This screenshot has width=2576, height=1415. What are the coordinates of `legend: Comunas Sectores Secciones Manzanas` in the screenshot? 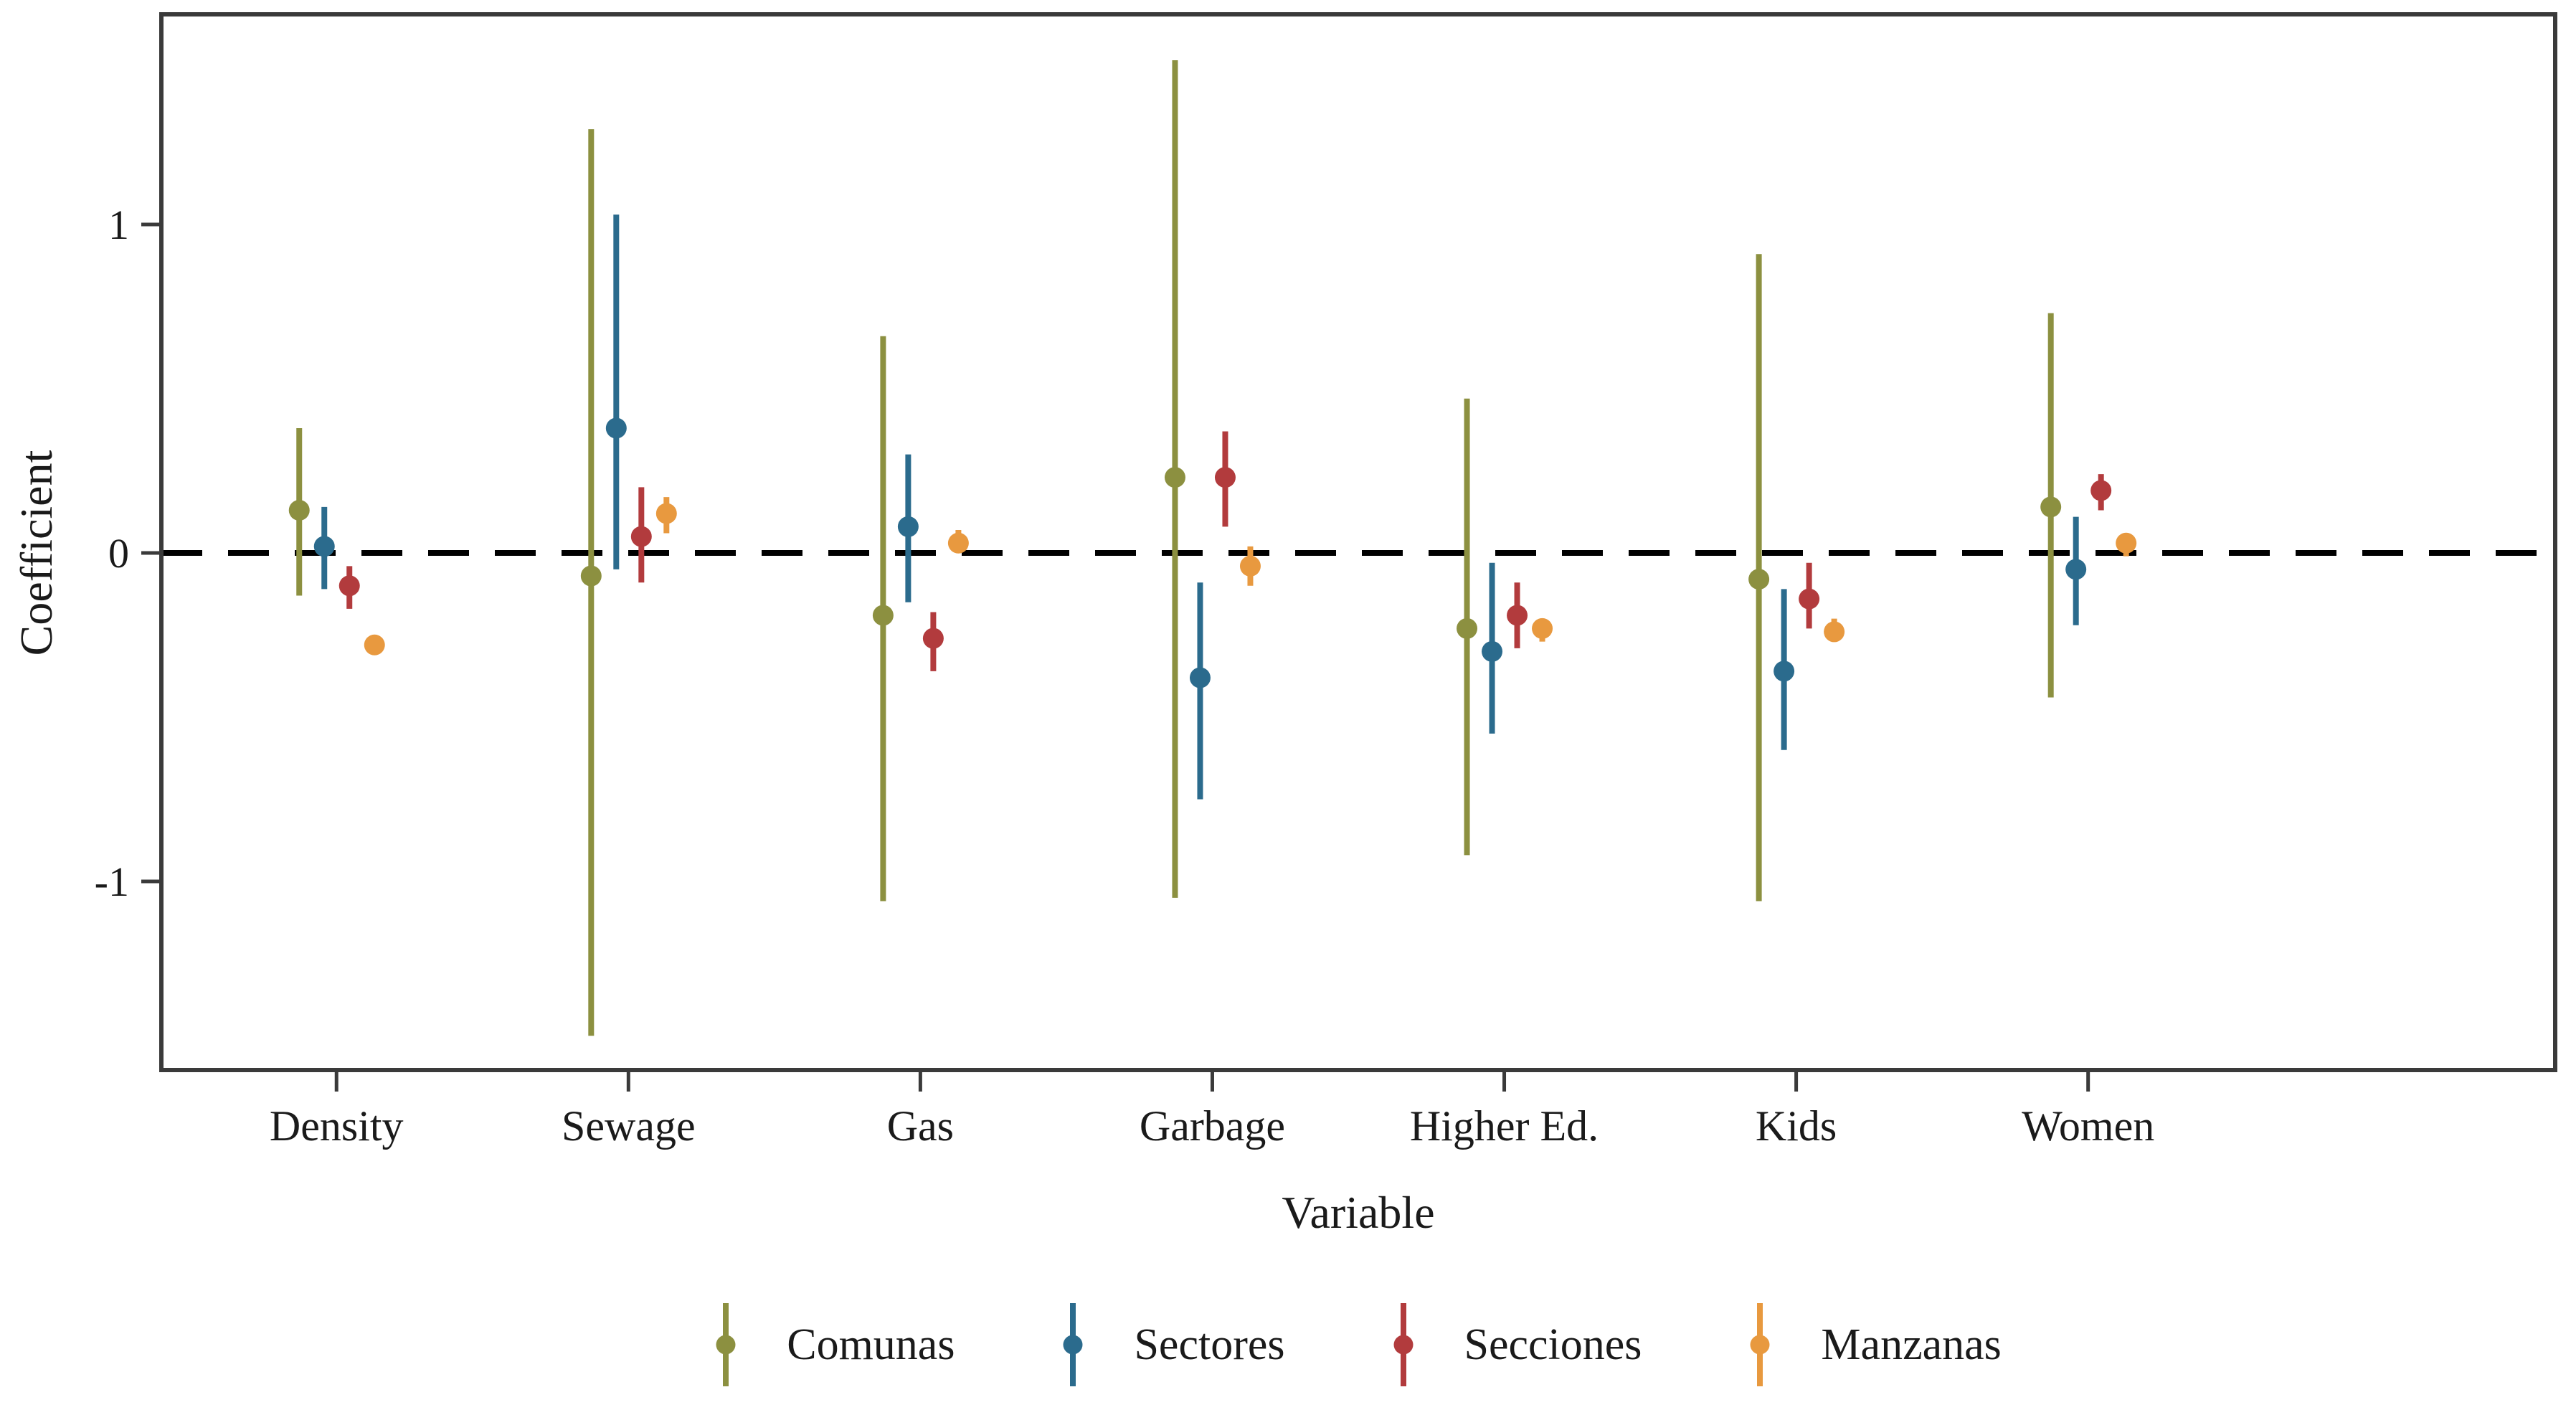 It's located at (1358, 1344).